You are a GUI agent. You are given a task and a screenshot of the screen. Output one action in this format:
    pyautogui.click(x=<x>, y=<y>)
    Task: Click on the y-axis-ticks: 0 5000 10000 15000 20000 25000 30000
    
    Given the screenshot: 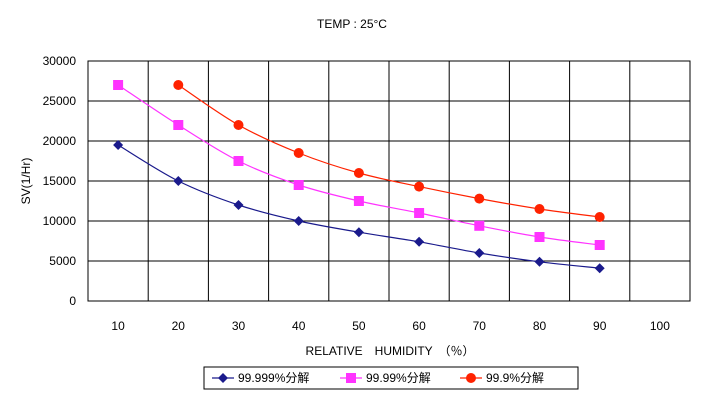 What is the action you would take?
    pyautogui.click(x=60, y=181)
    